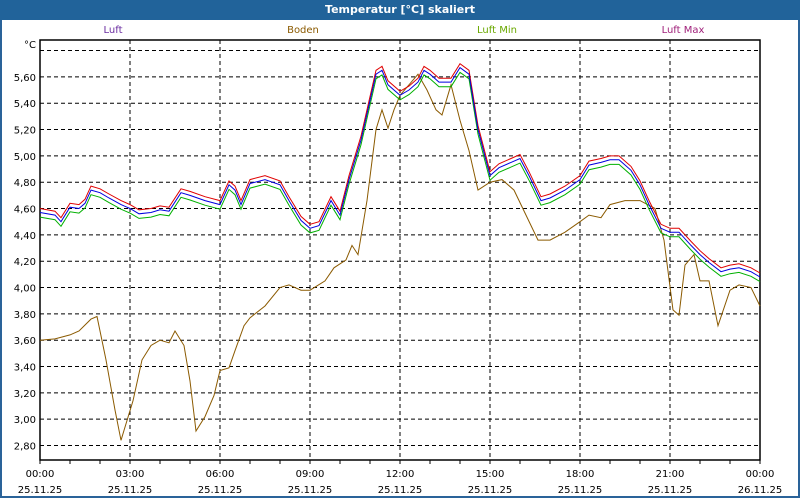 The image size is (800, 500). I want to click on legend-item: Luft Min, so click(497, 30).